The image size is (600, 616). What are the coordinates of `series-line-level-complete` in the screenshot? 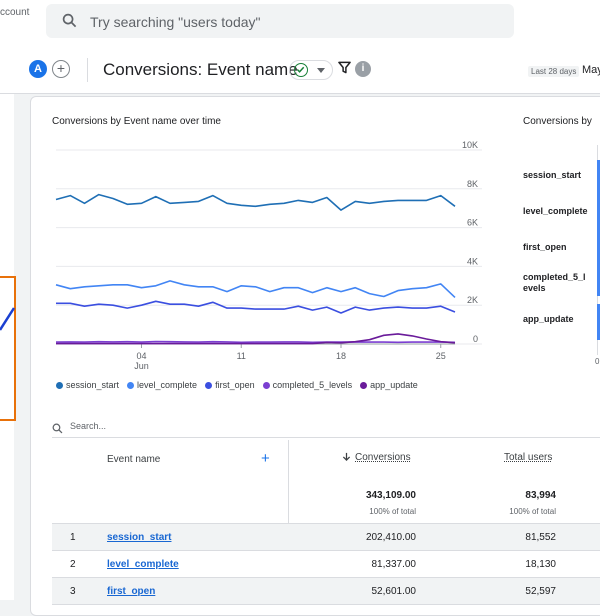 It's located at (255, 289).